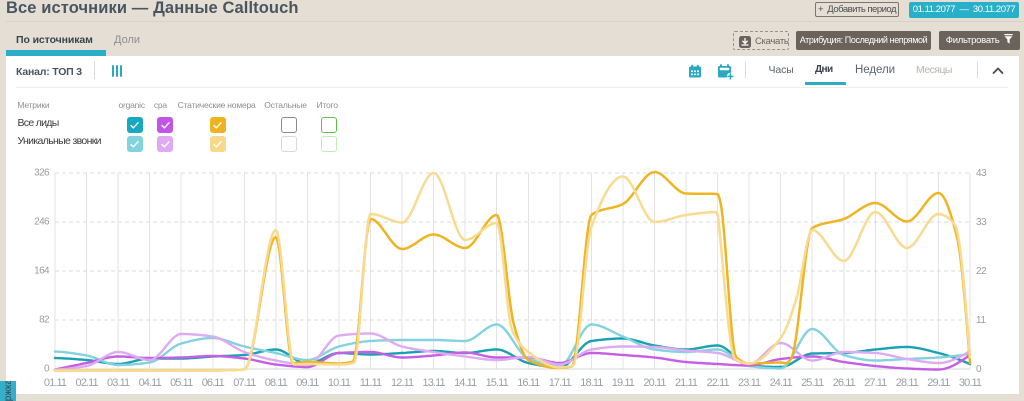 The width and height of the screenshot is (1024, 401). Describe the element at coordinates (181, 383) in the screenshot. I see `svg-text: 05.11` at that location.